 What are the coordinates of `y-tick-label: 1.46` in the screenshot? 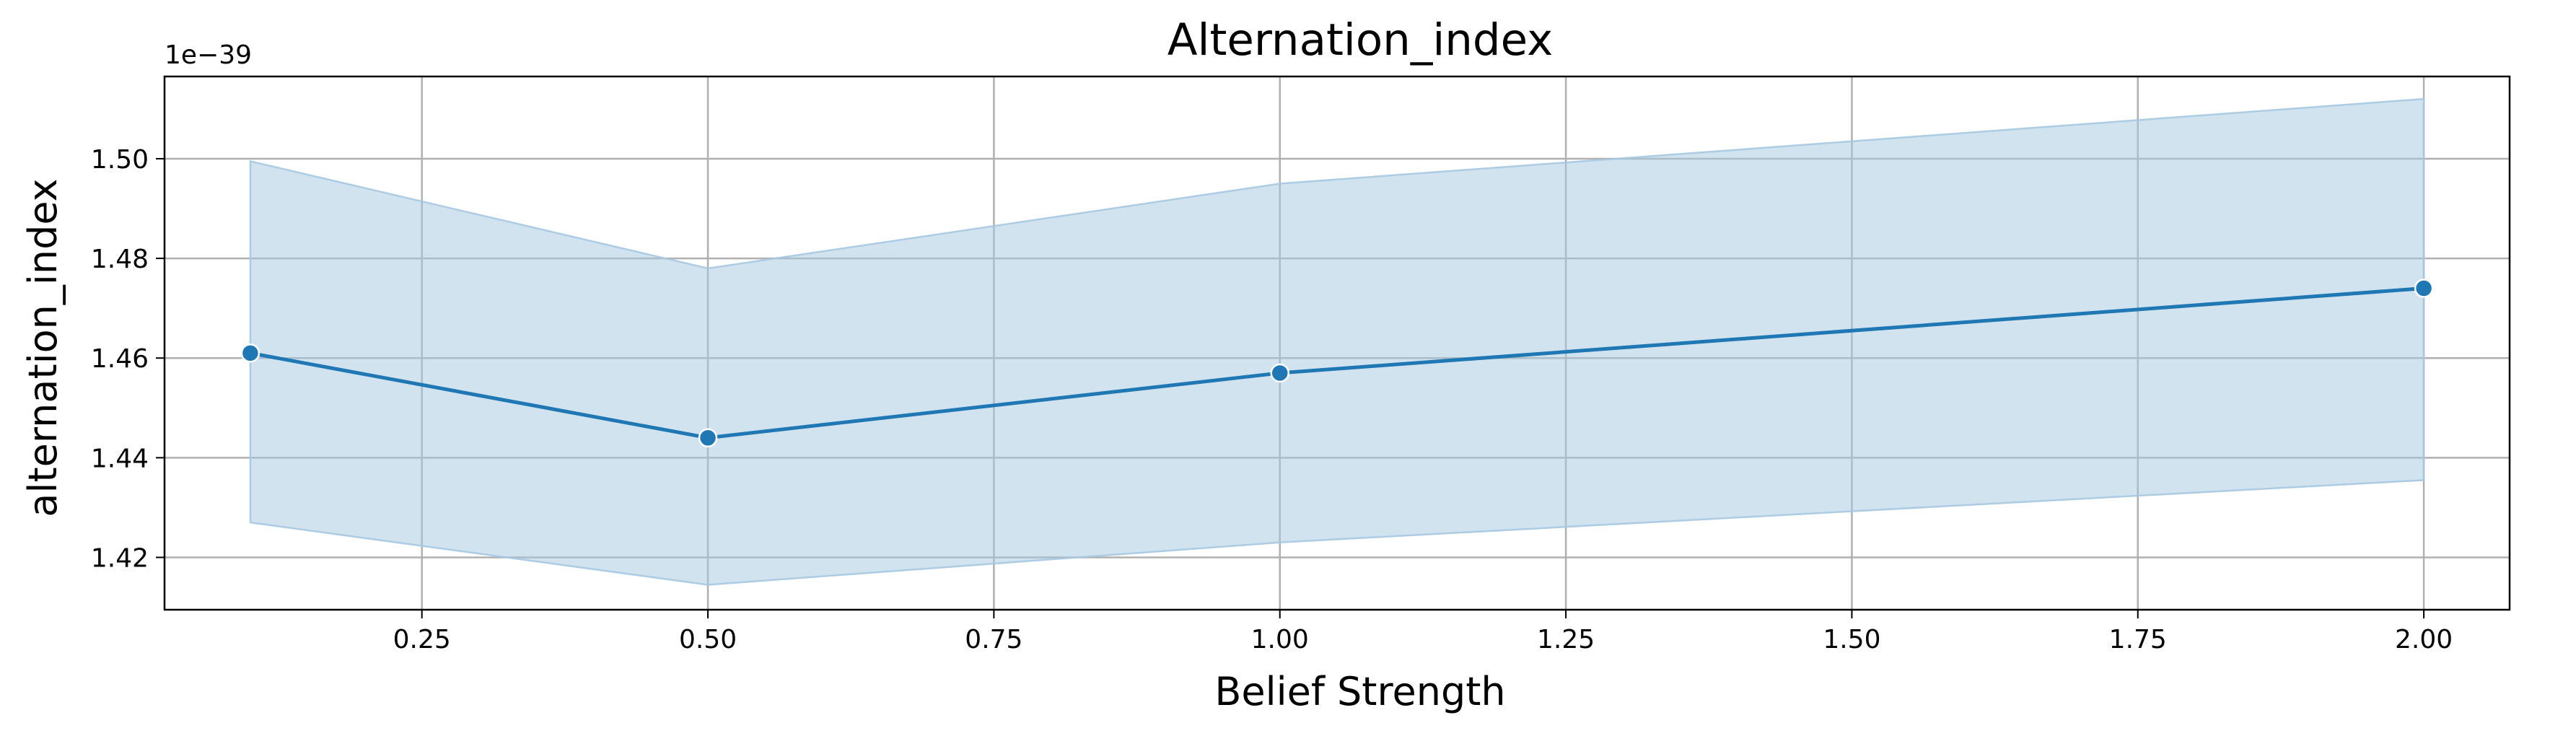 It's located at (120, 359).